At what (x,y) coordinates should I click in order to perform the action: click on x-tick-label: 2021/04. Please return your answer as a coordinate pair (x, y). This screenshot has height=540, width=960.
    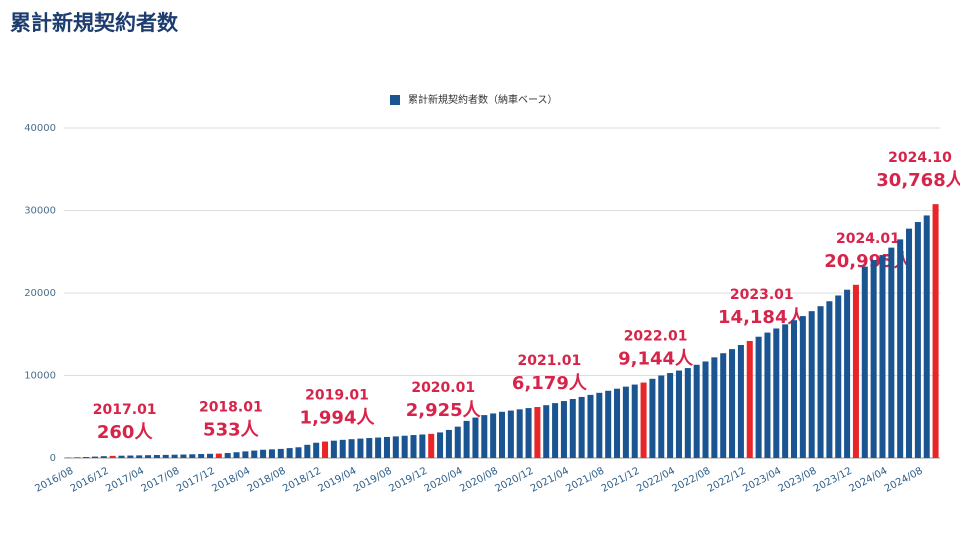
    Looking at the image, I should click on (550, 480).